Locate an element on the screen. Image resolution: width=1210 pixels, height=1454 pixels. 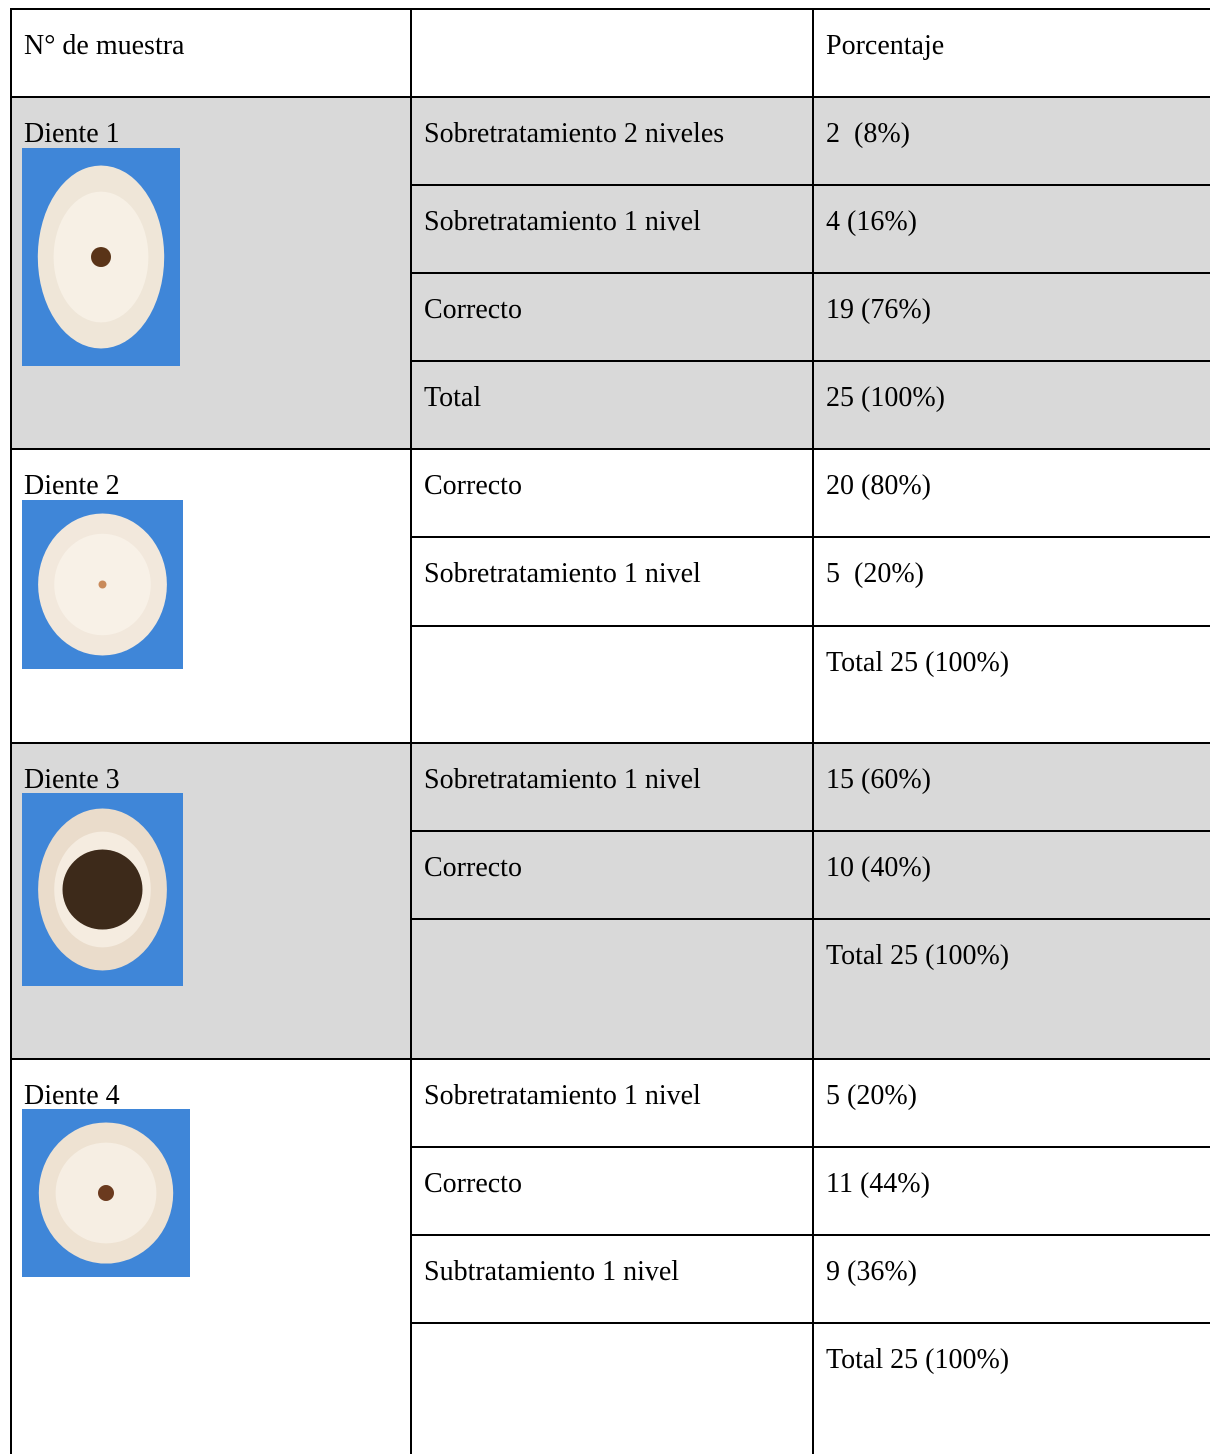
sample-cell: Diente 4 is located at coordinates (210, 1256).